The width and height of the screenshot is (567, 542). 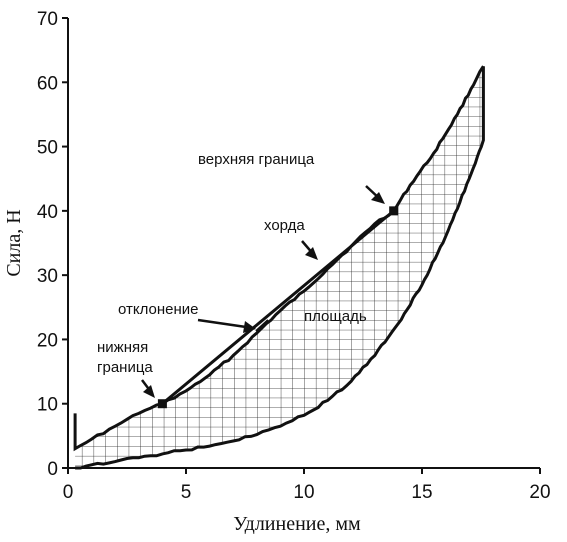 I want to click on x-axis-title: Удлинение, мм, so click(x=297, y=524).